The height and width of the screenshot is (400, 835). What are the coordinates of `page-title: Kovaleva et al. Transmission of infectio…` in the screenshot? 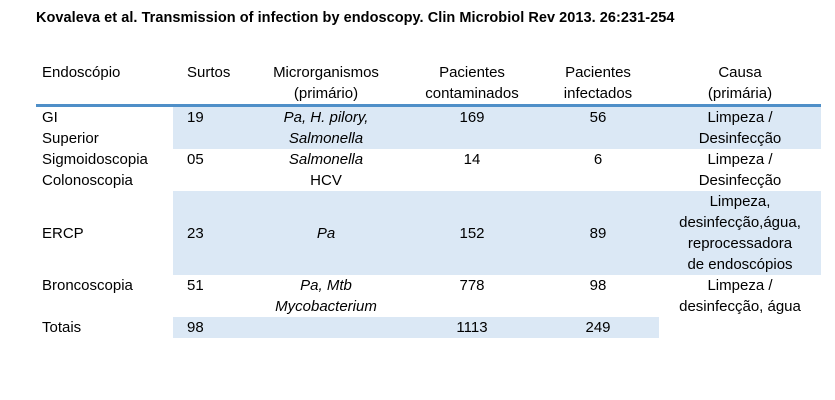 It's located at (355, 18).